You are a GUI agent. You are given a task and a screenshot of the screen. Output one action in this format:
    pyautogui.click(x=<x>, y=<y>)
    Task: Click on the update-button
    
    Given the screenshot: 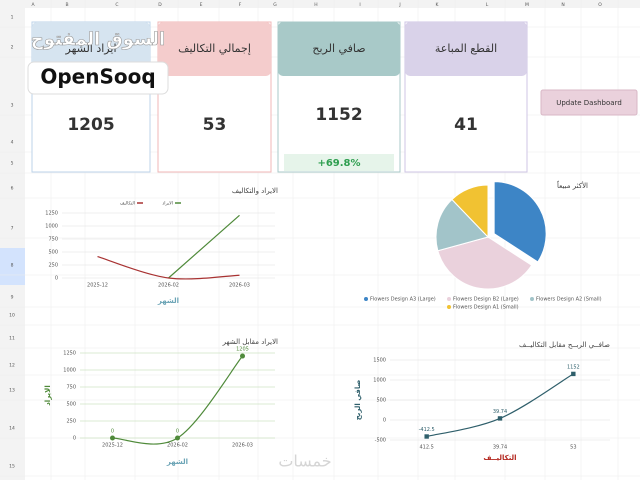 What is the action you would take?
    pyautogui.click(x=589, y=102)
    